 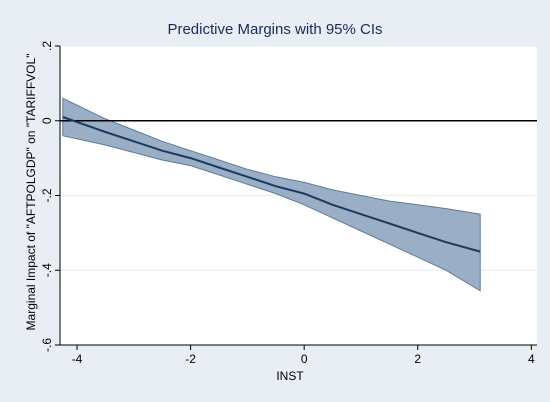 What do you see at coordinates (77, 359) in the screenshot?
I see `x-tick-label: -4` at bounding box center [77, 359].